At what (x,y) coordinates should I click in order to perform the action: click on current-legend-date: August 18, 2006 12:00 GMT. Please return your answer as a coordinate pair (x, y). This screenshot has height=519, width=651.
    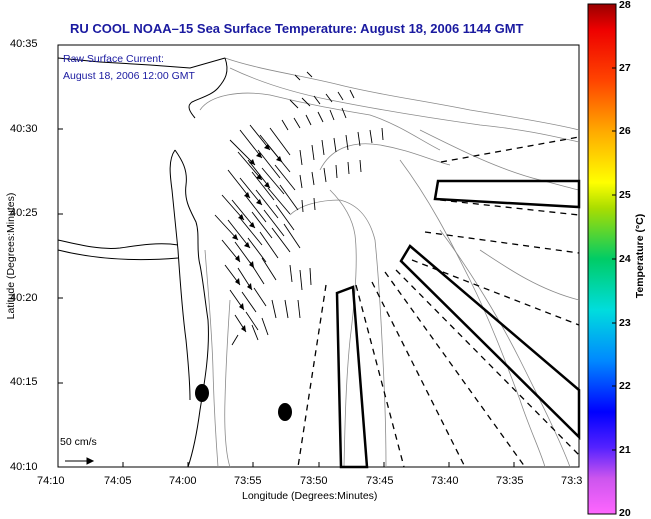
    Looking at the image, I should click on (129, 76).